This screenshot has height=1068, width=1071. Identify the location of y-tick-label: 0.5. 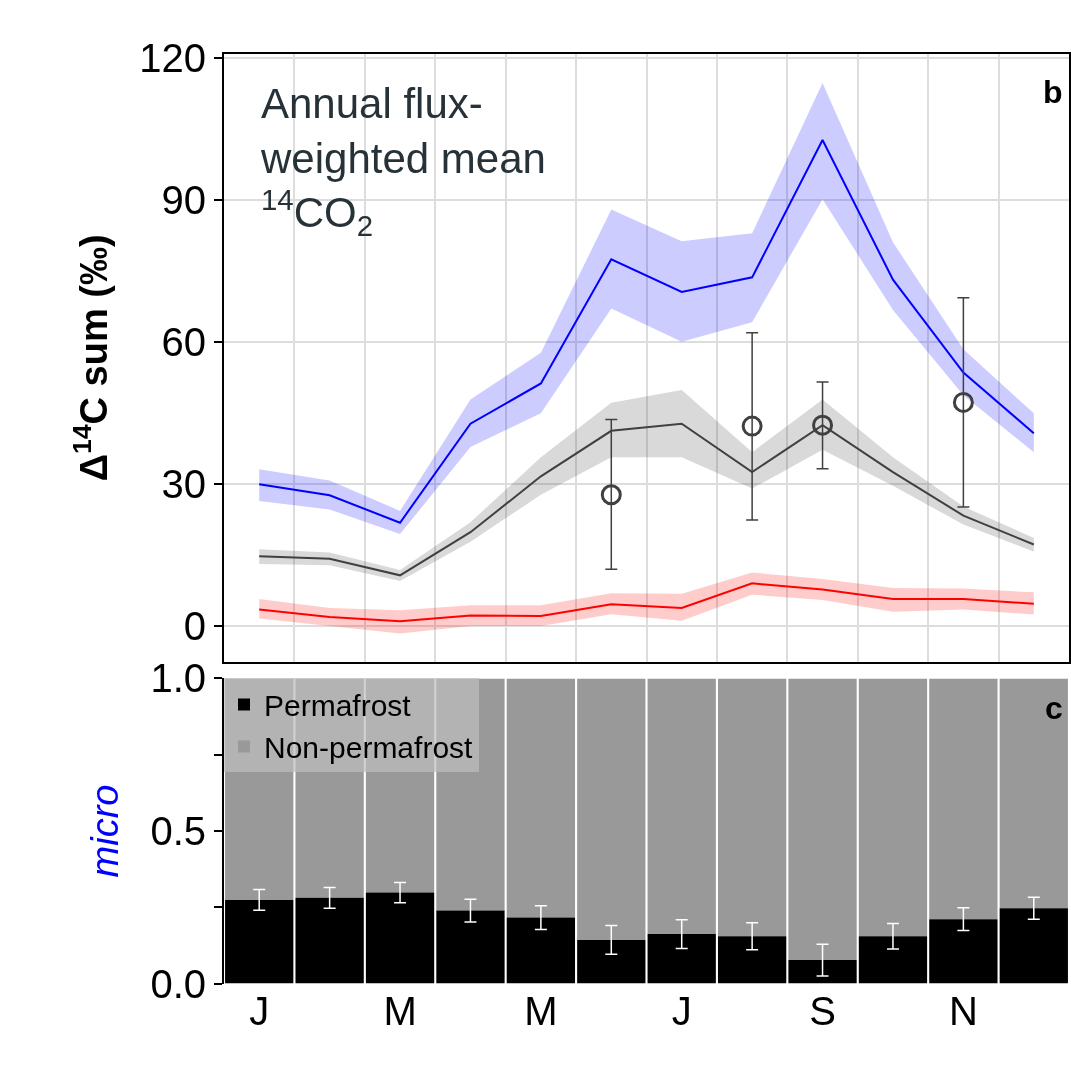
(178, 830).